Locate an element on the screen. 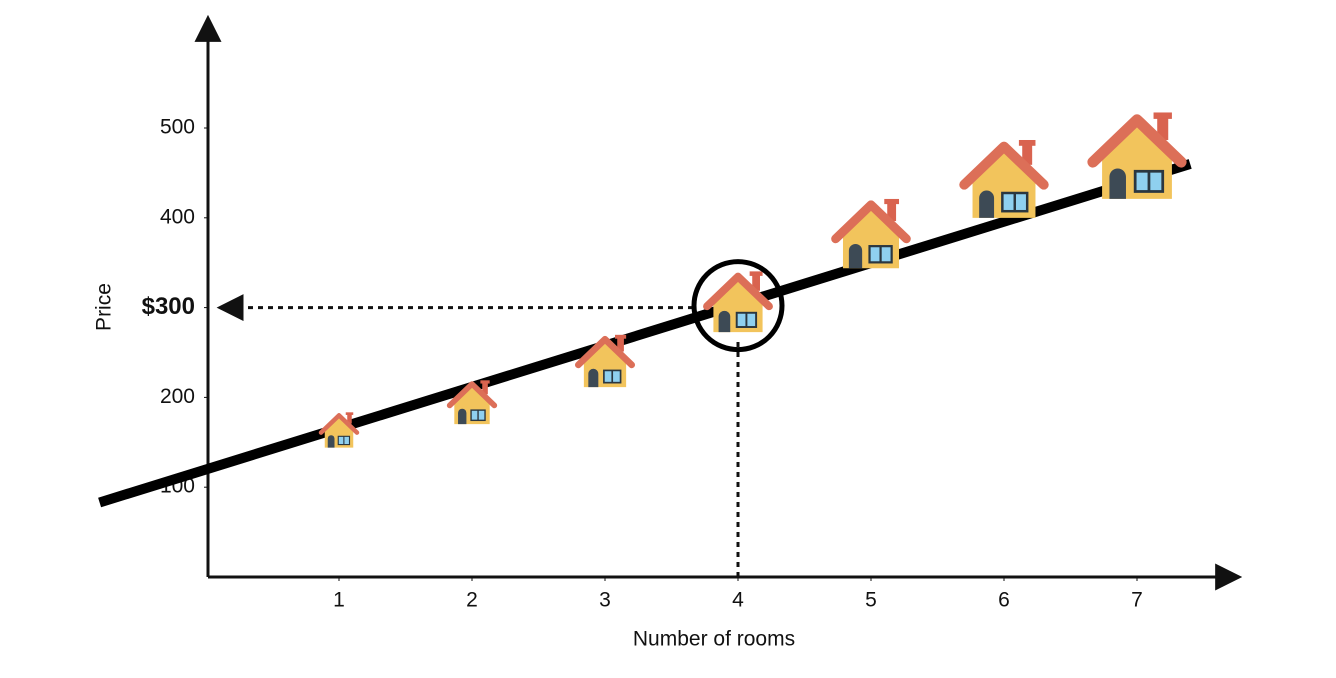  y-tick-label: 500 is located at coordinates (177, 127).